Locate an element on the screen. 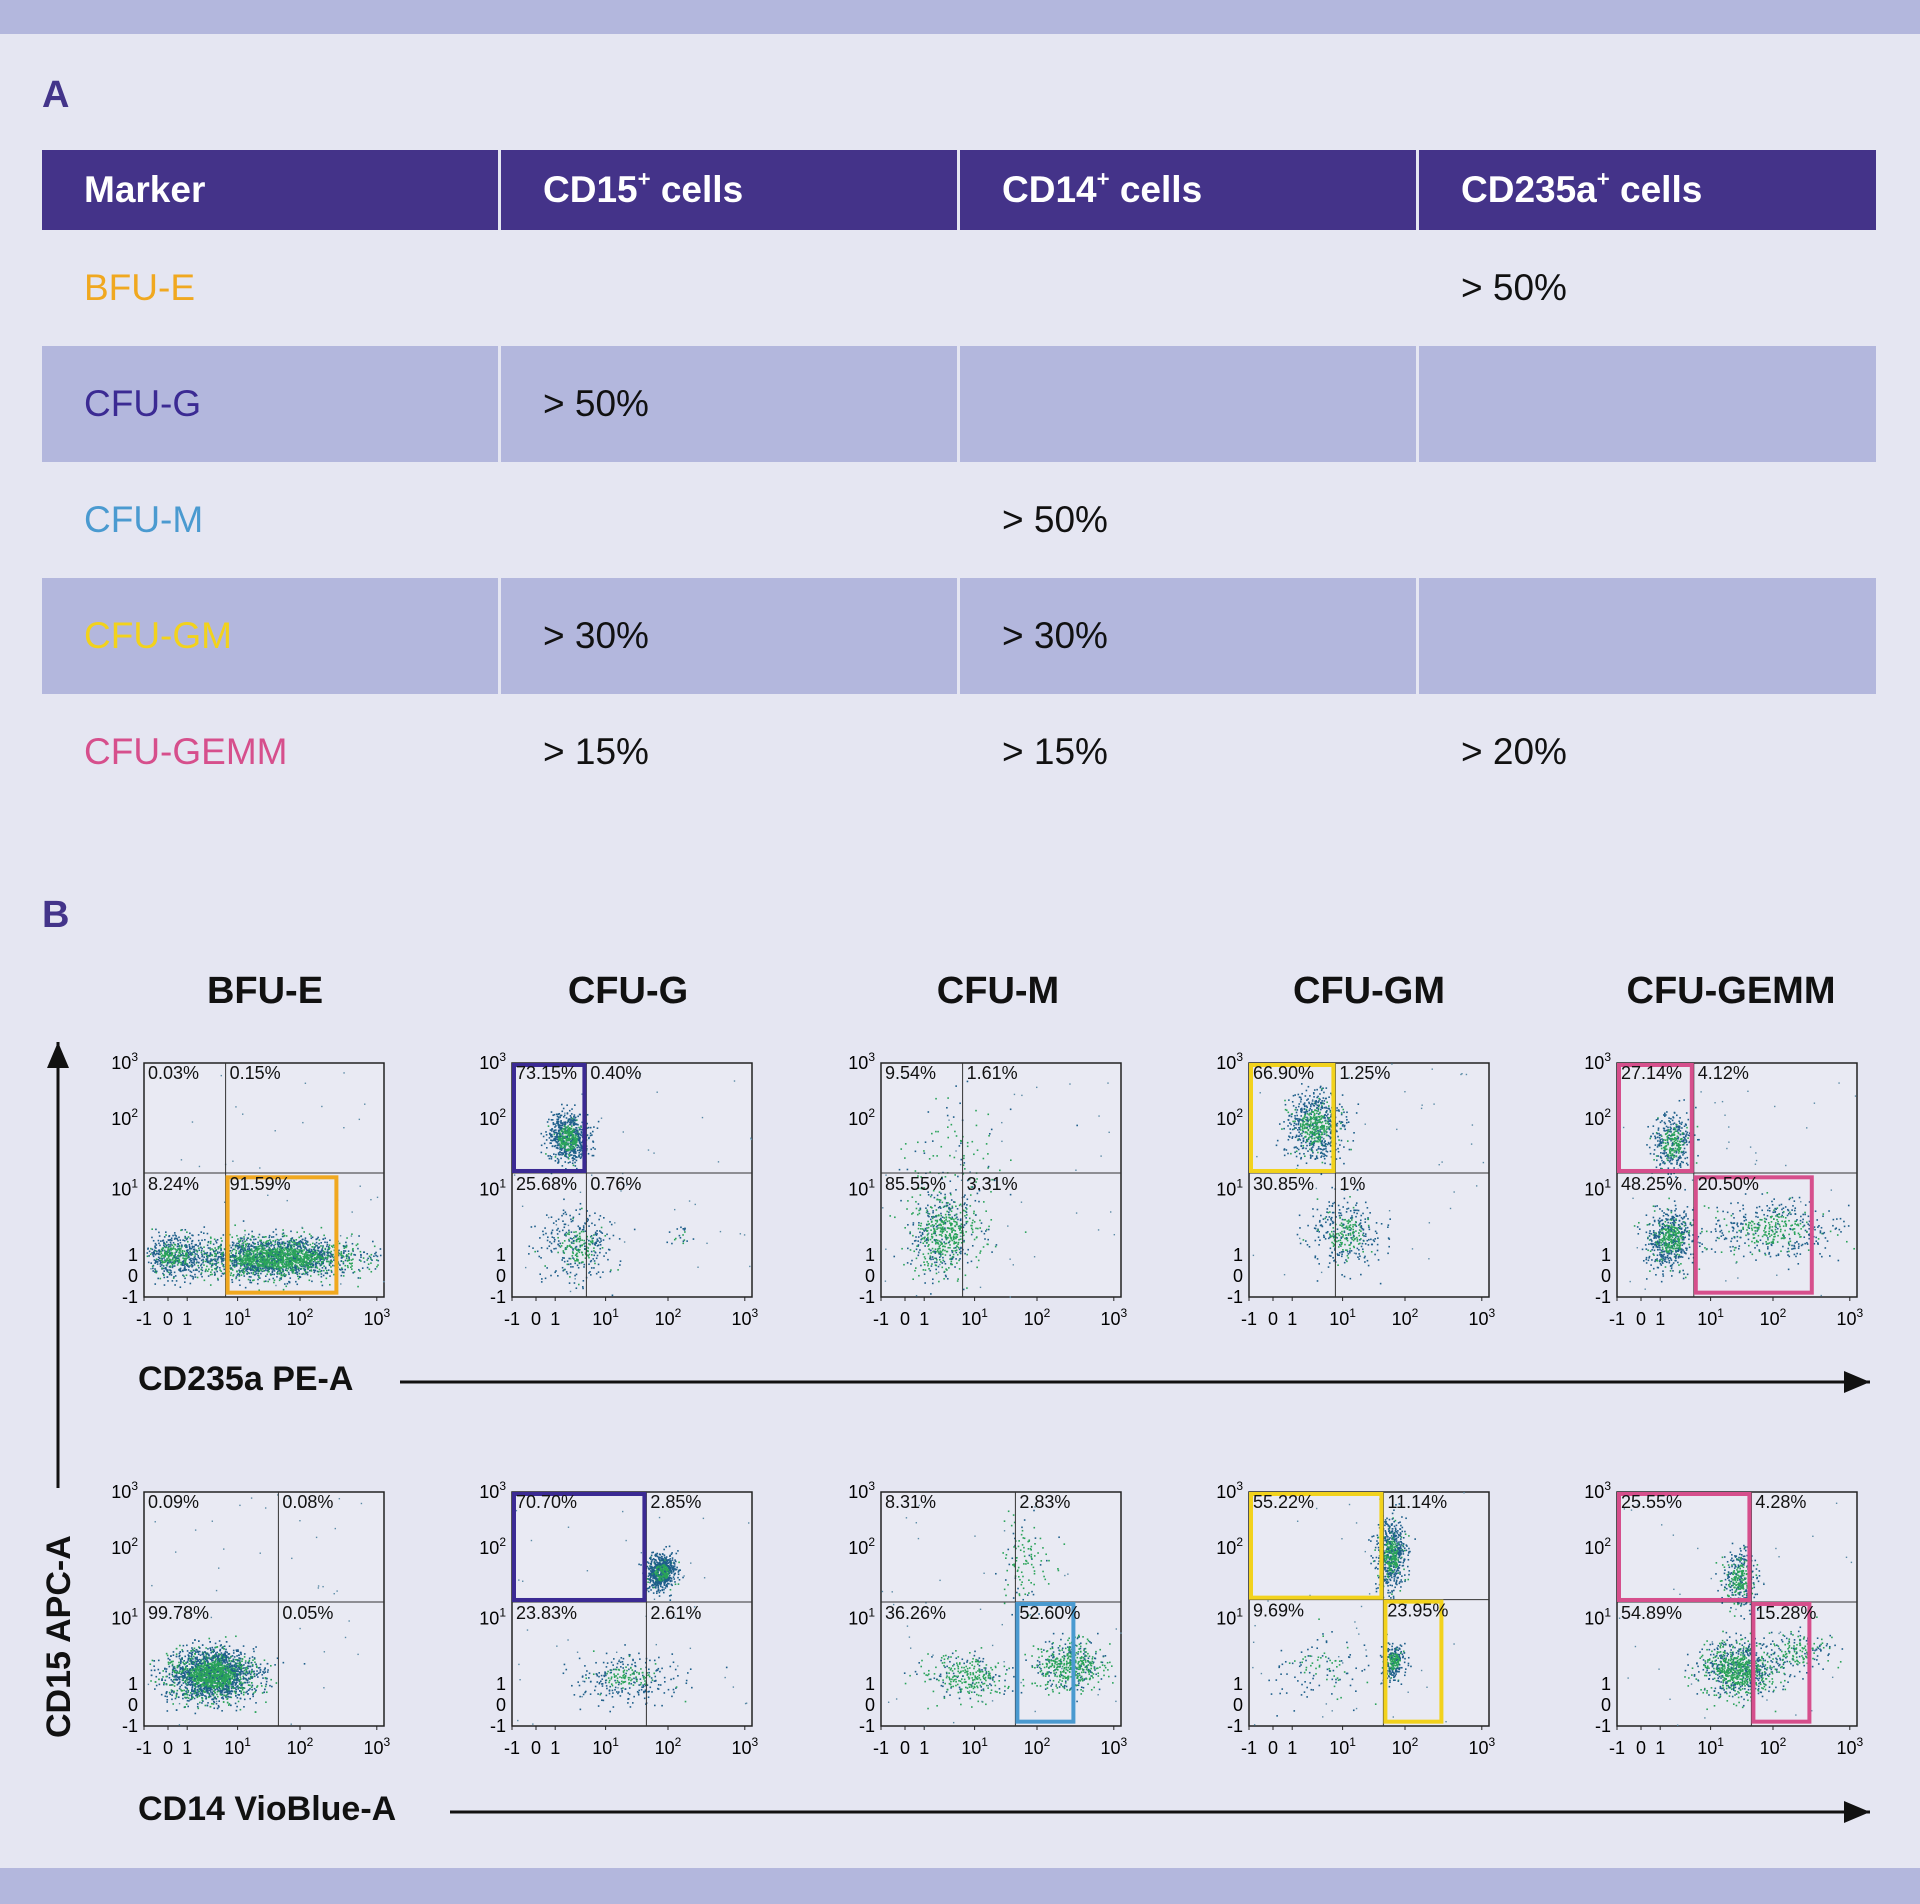 The height and width of the screenshot is (1904, 1920). gate-ul is located at coordinates (549, 1118).